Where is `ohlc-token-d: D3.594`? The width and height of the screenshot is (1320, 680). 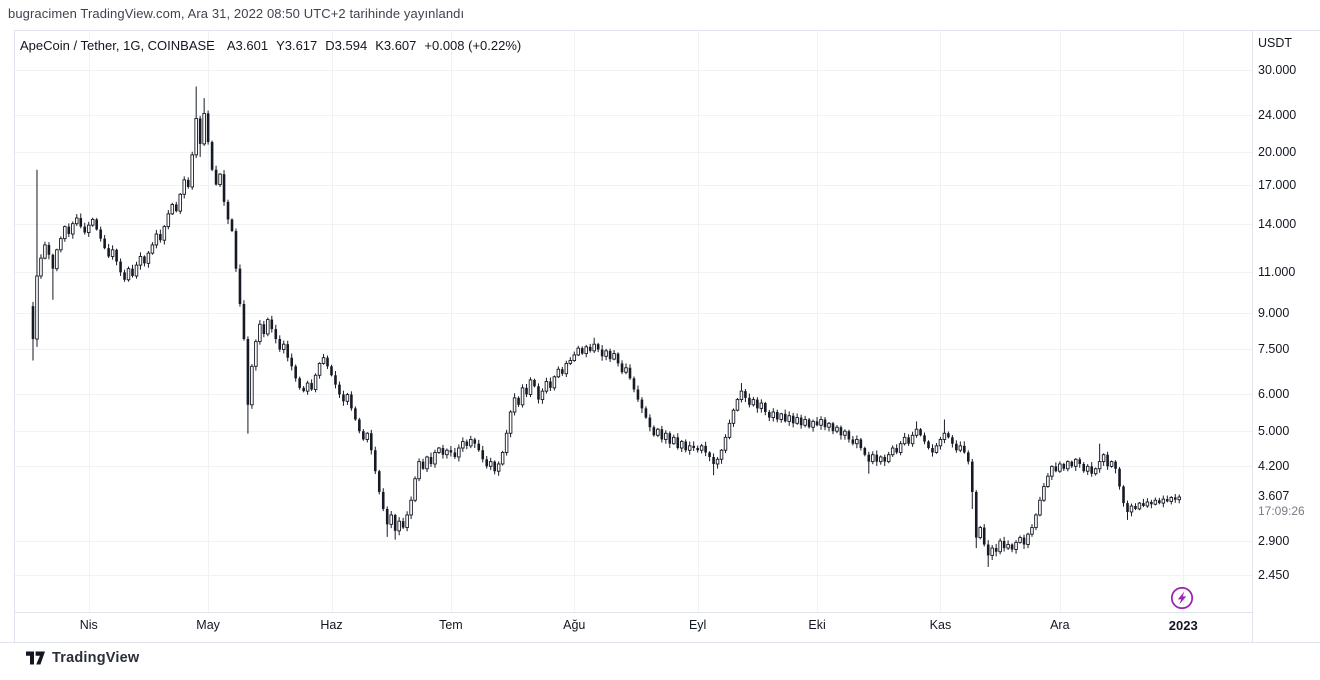
ohlc-token-d: D3.594 is located at coordinates (346, 45).